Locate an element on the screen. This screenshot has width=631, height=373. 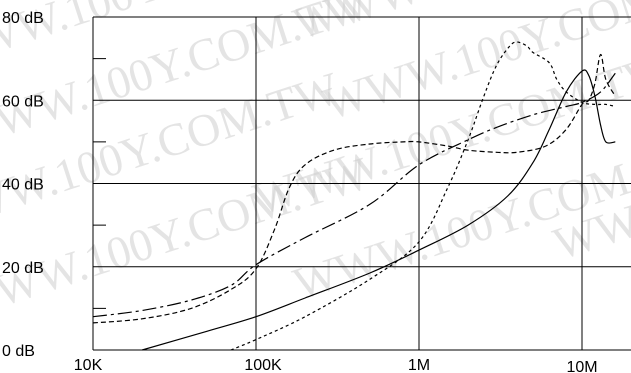
y-tick-label: 0 dB is located at coordinates (18, 351).